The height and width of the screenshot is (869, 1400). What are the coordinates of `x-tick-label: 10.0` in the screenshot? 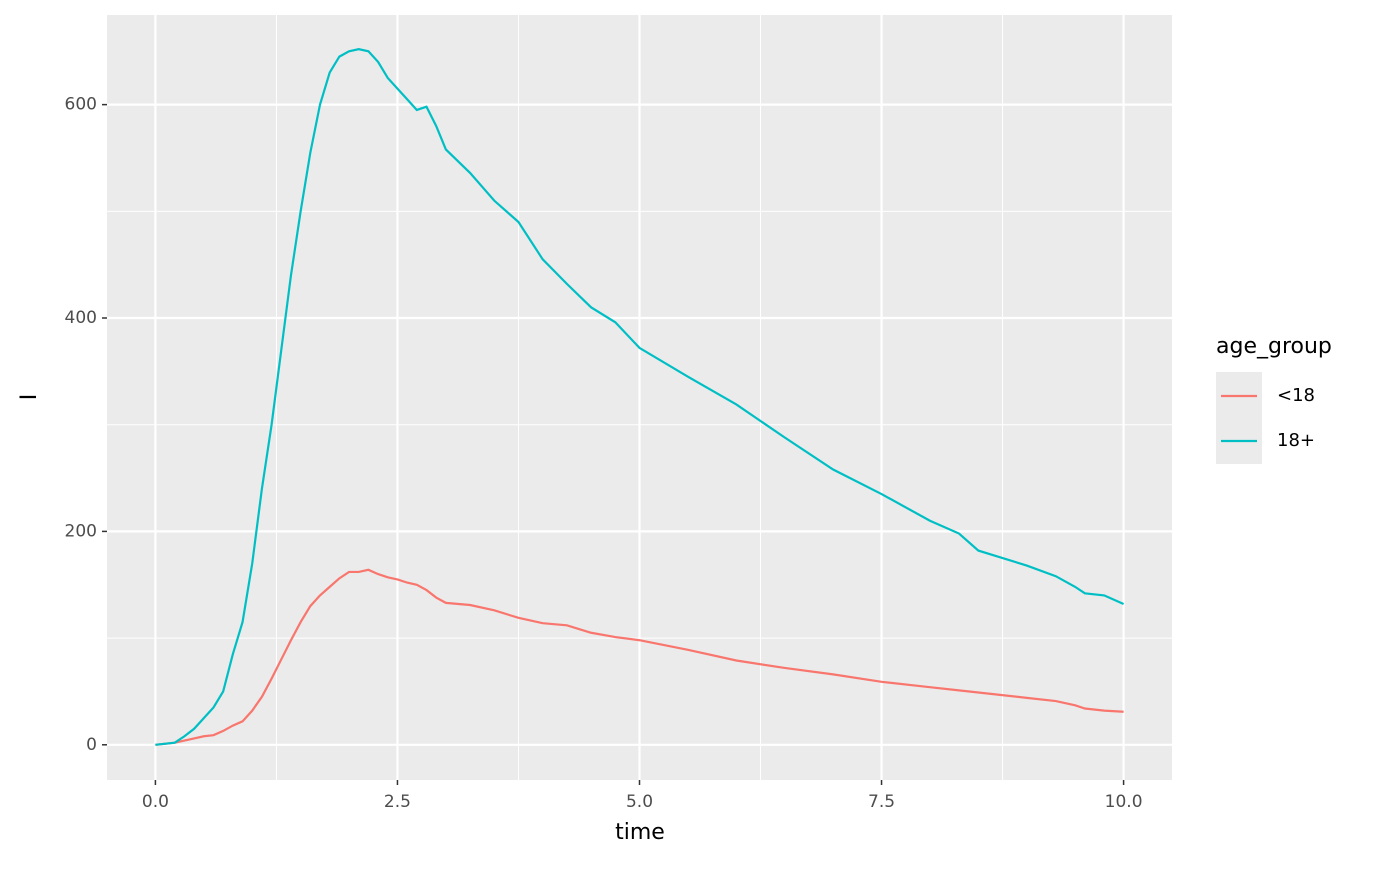 It's located at (1124, 802).